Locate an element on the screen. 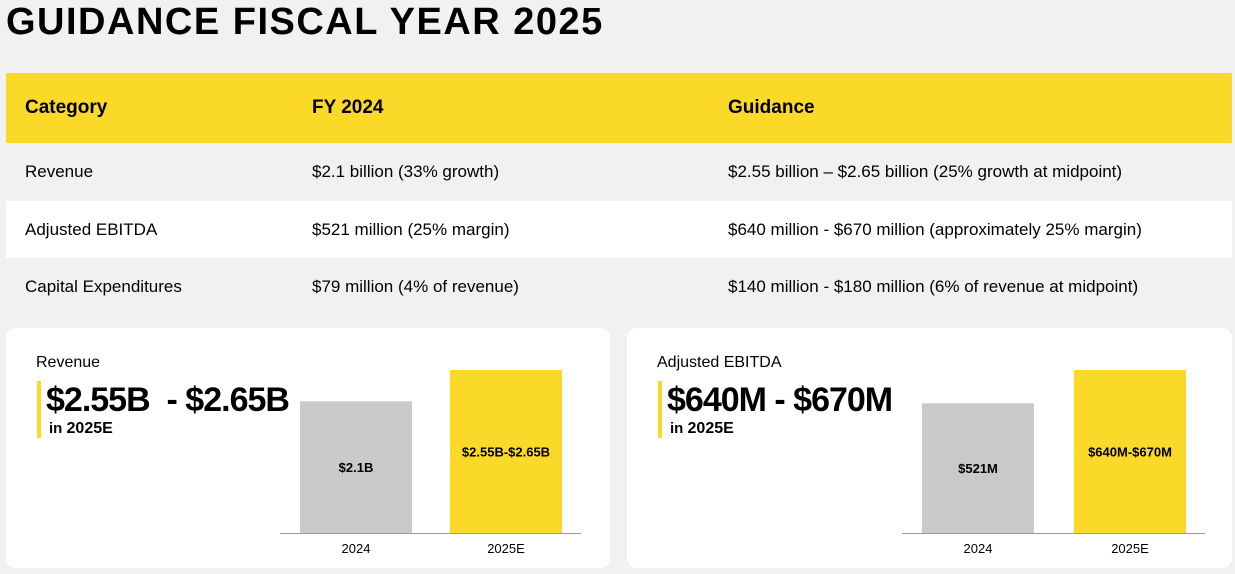 The image size is (1235, 574). cell-fy2024: $521 million (25% margin) is located at coordinates (411, 229).